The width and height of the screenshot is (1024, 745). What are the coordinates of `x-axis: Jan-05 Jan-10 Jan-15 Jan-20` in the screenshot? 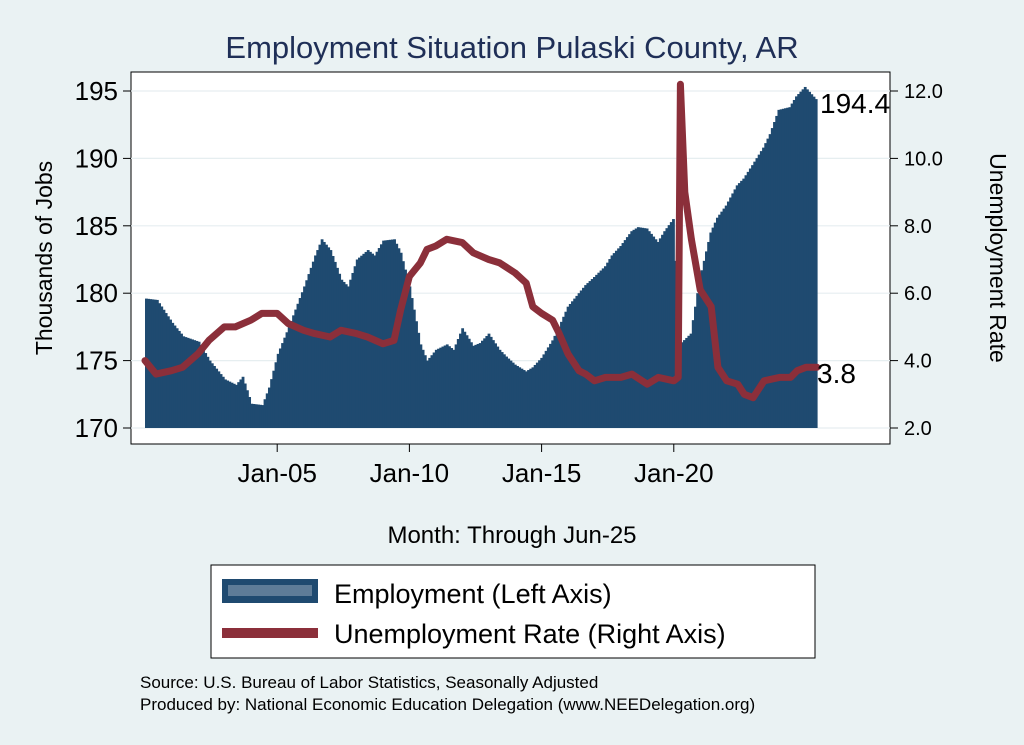 It's located at (475, 466).